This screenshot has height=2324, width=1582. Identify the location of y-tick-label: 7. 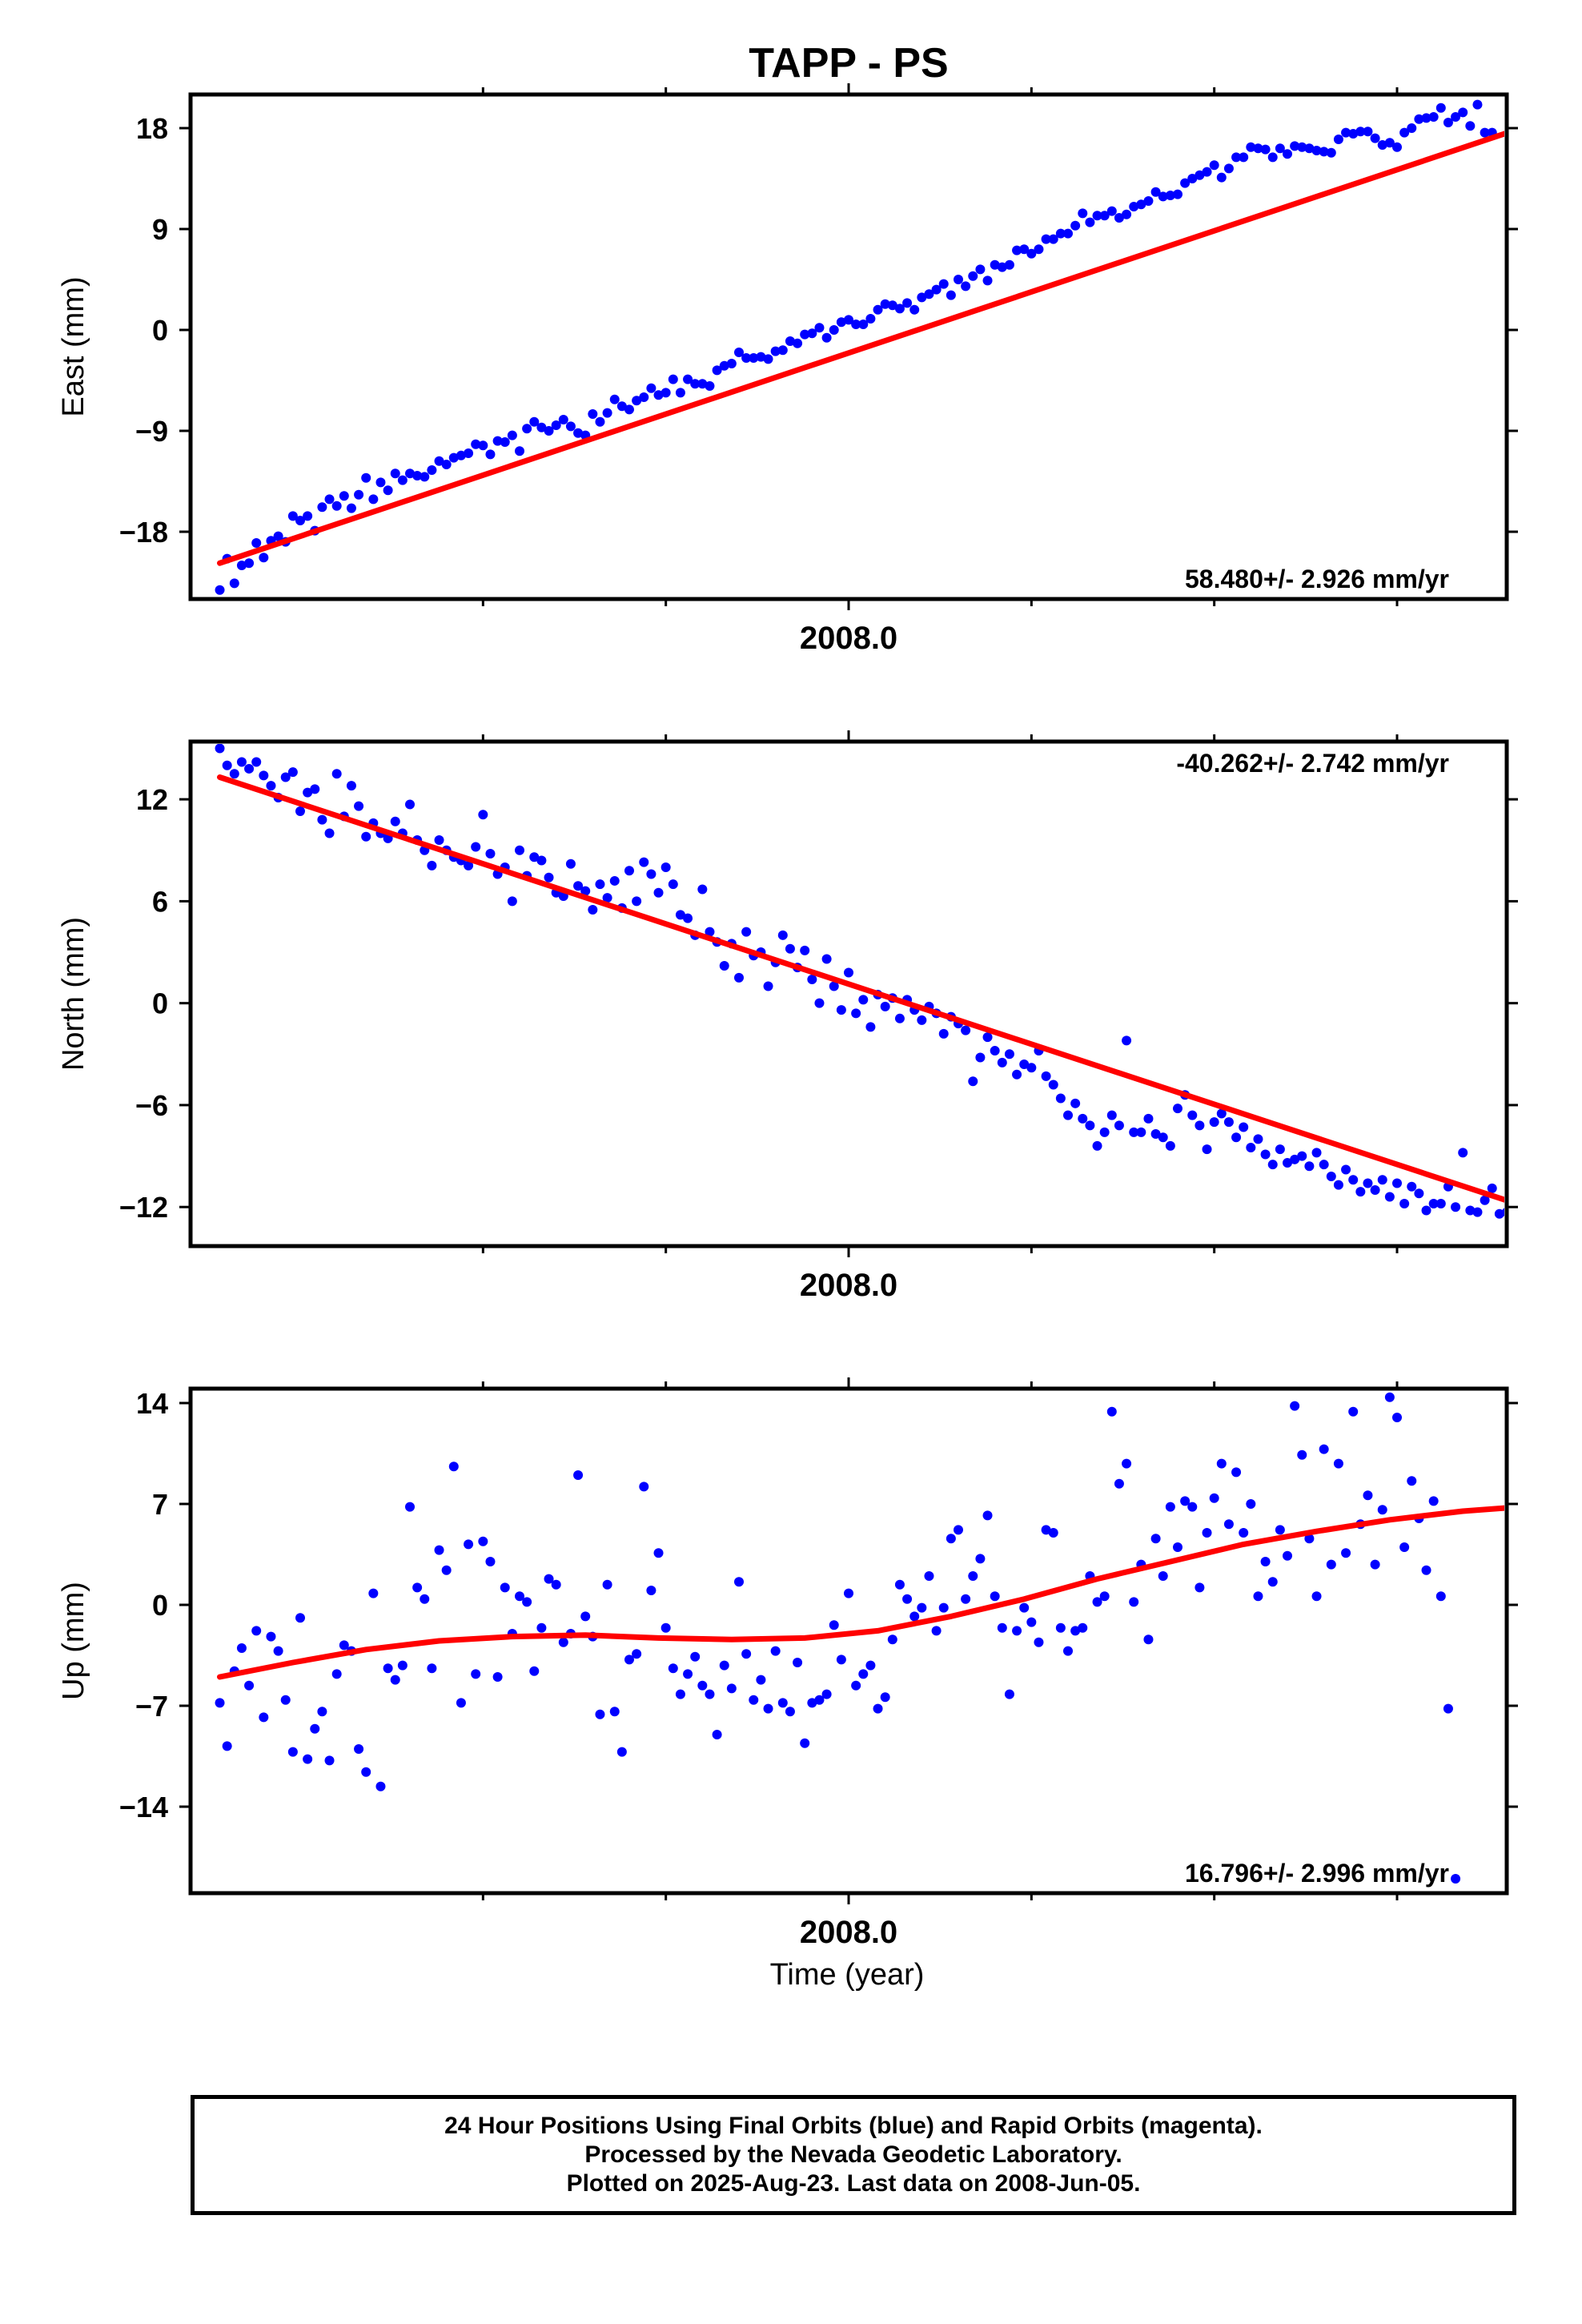
(160, 1504).